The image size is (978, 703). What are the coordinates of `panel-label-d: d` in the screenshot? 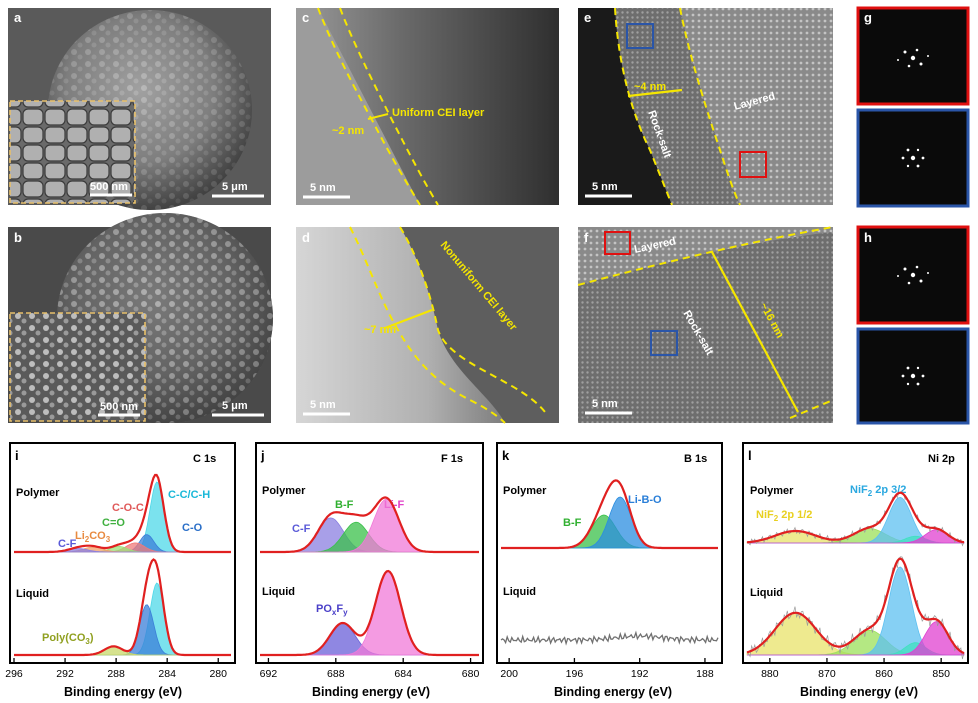 It's located at (306, 237).